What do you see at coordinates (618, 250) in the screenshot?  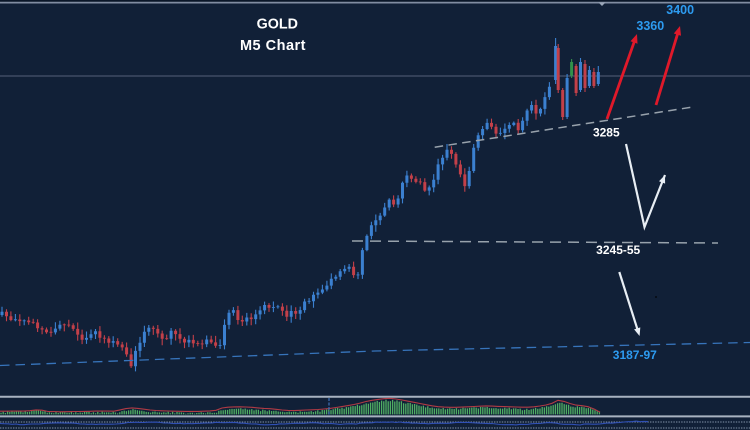 I see `svg-text: 3245-55` at bounding box center [618, 250].